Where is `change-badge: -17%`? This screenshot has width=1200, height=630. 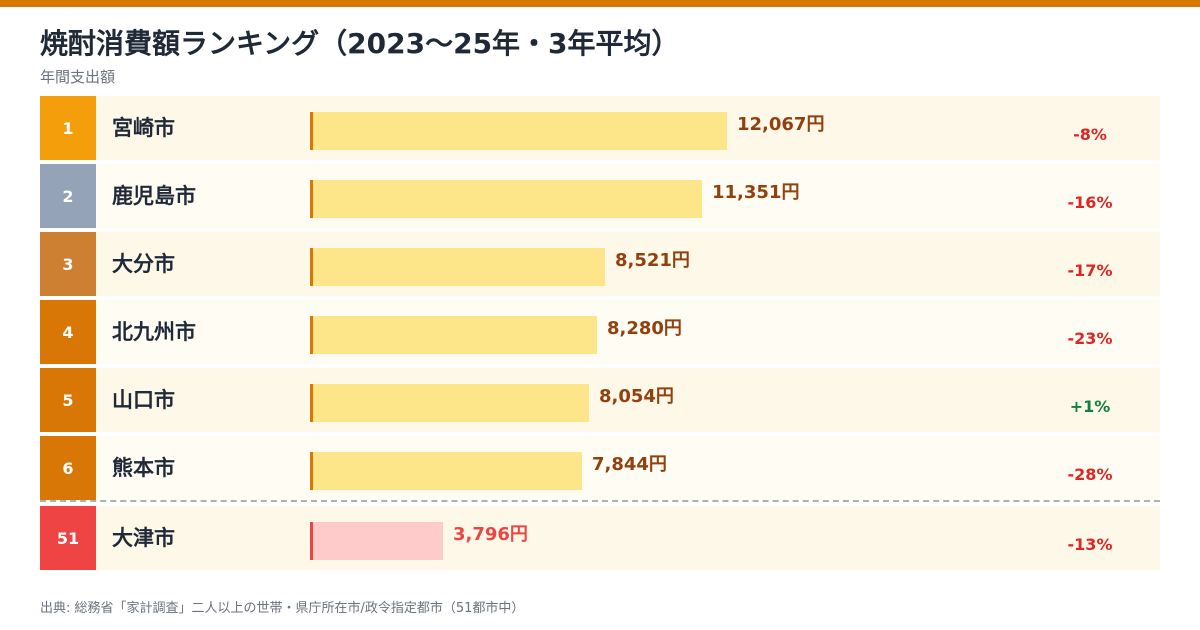 change-badge: -17% is located at coordinates (1090, 270).